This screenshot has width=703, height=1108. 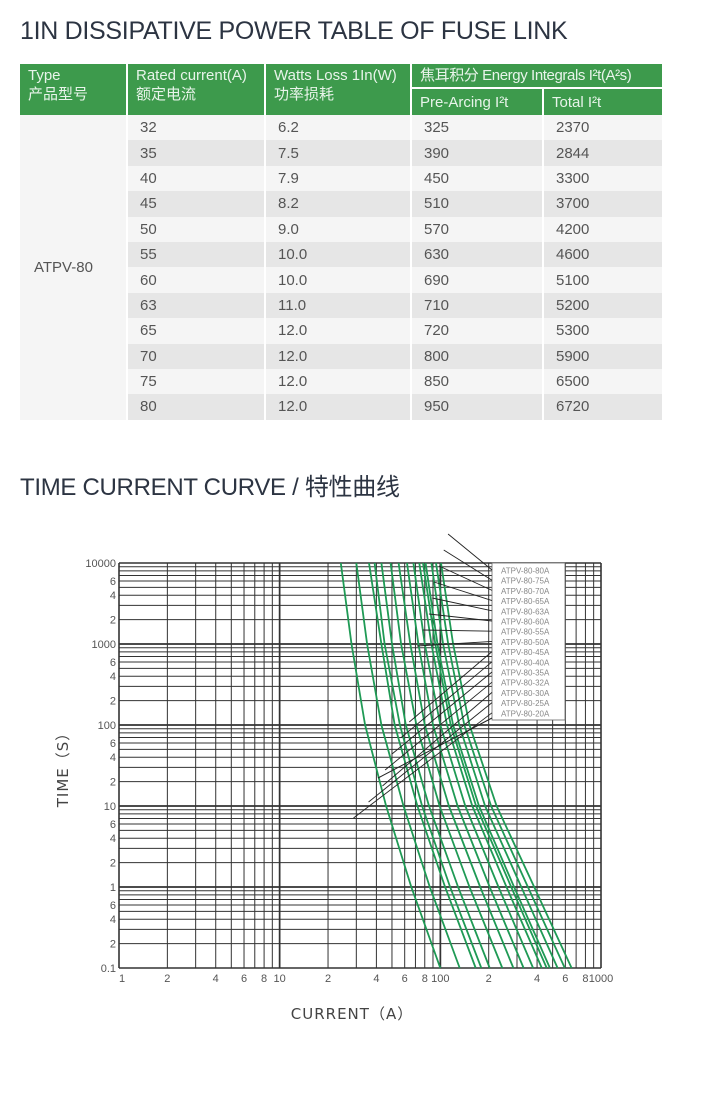 What do you see at coordinates (525, 652) in the screenshot?
I see `legend-label: ATPV-80-45A` at bounding box center [525, 652].